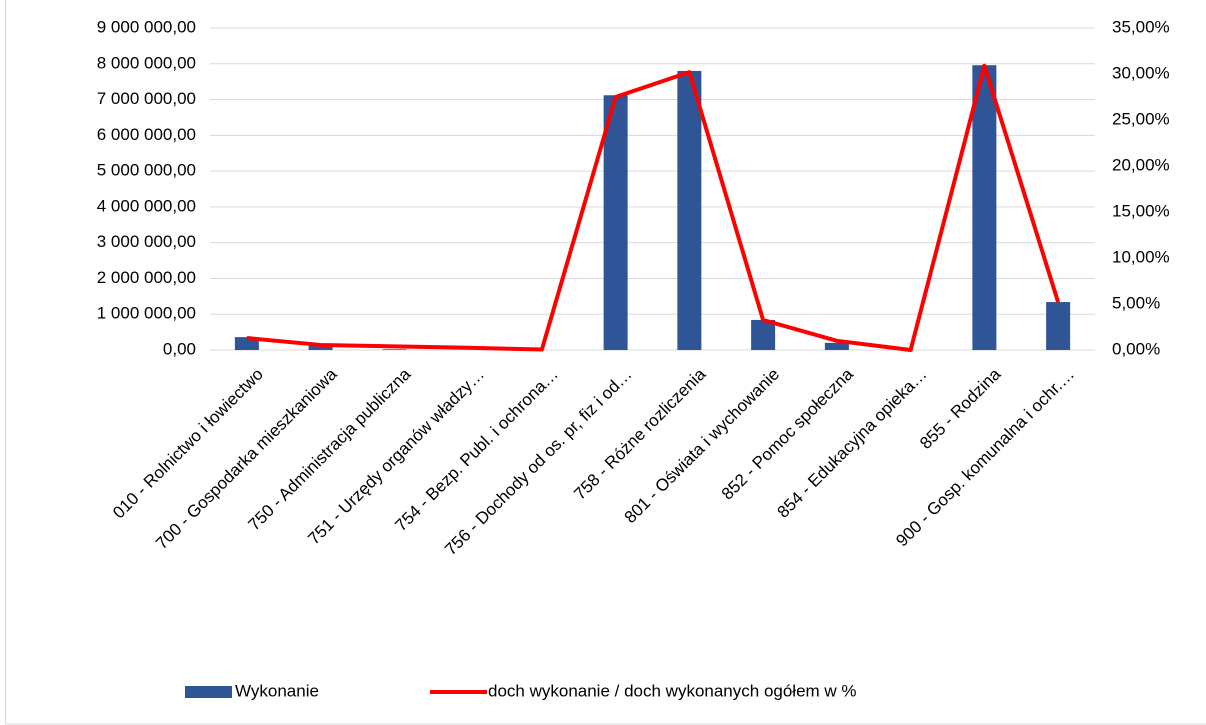 This screenshot has height=725, width=1206. Describe the element at coordinates (188, 444) in the screenshot. I see `x-tick-label: 010 - Rolnictwo i łowiectwo` at that location.